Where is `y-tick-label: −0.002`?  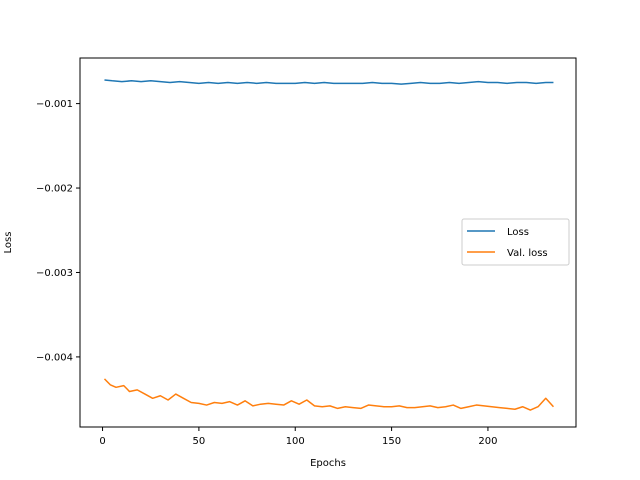 y-tick-label: −0.002 is located at coordinates (54, 189).